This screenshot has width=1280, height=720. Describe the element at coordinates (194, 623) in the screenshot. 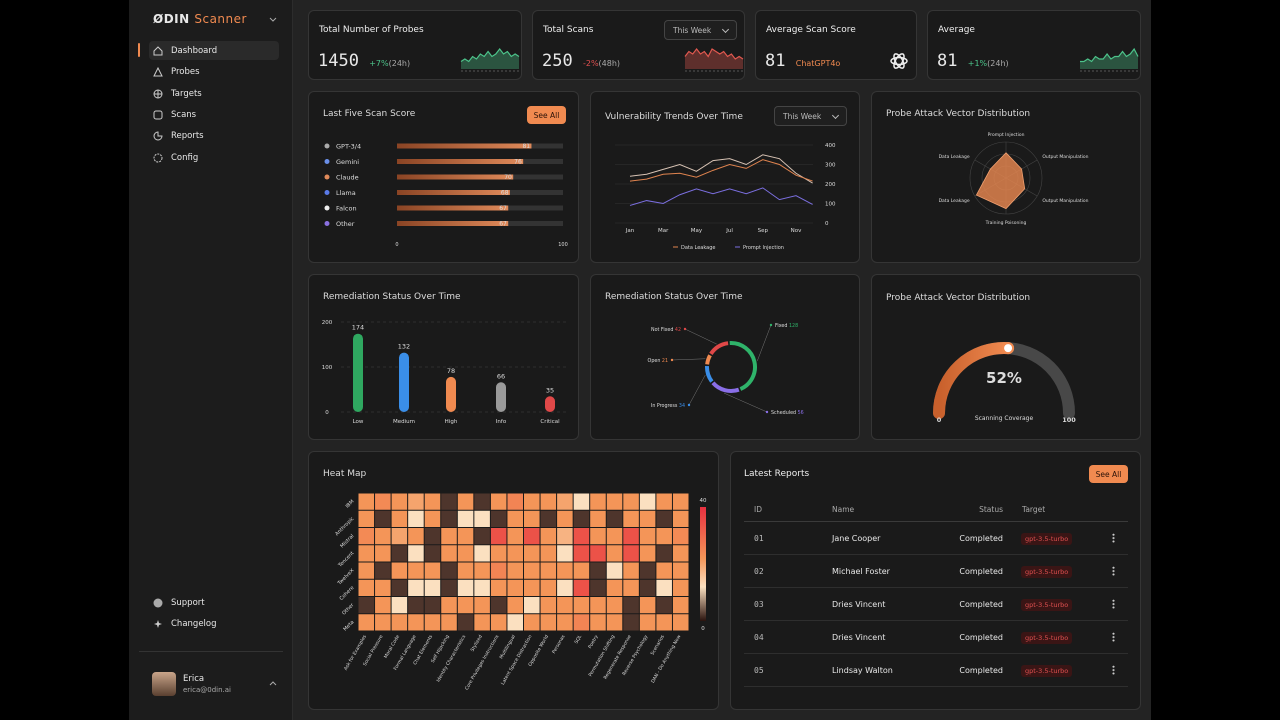

I see `nav-label: Changelog` at that location.